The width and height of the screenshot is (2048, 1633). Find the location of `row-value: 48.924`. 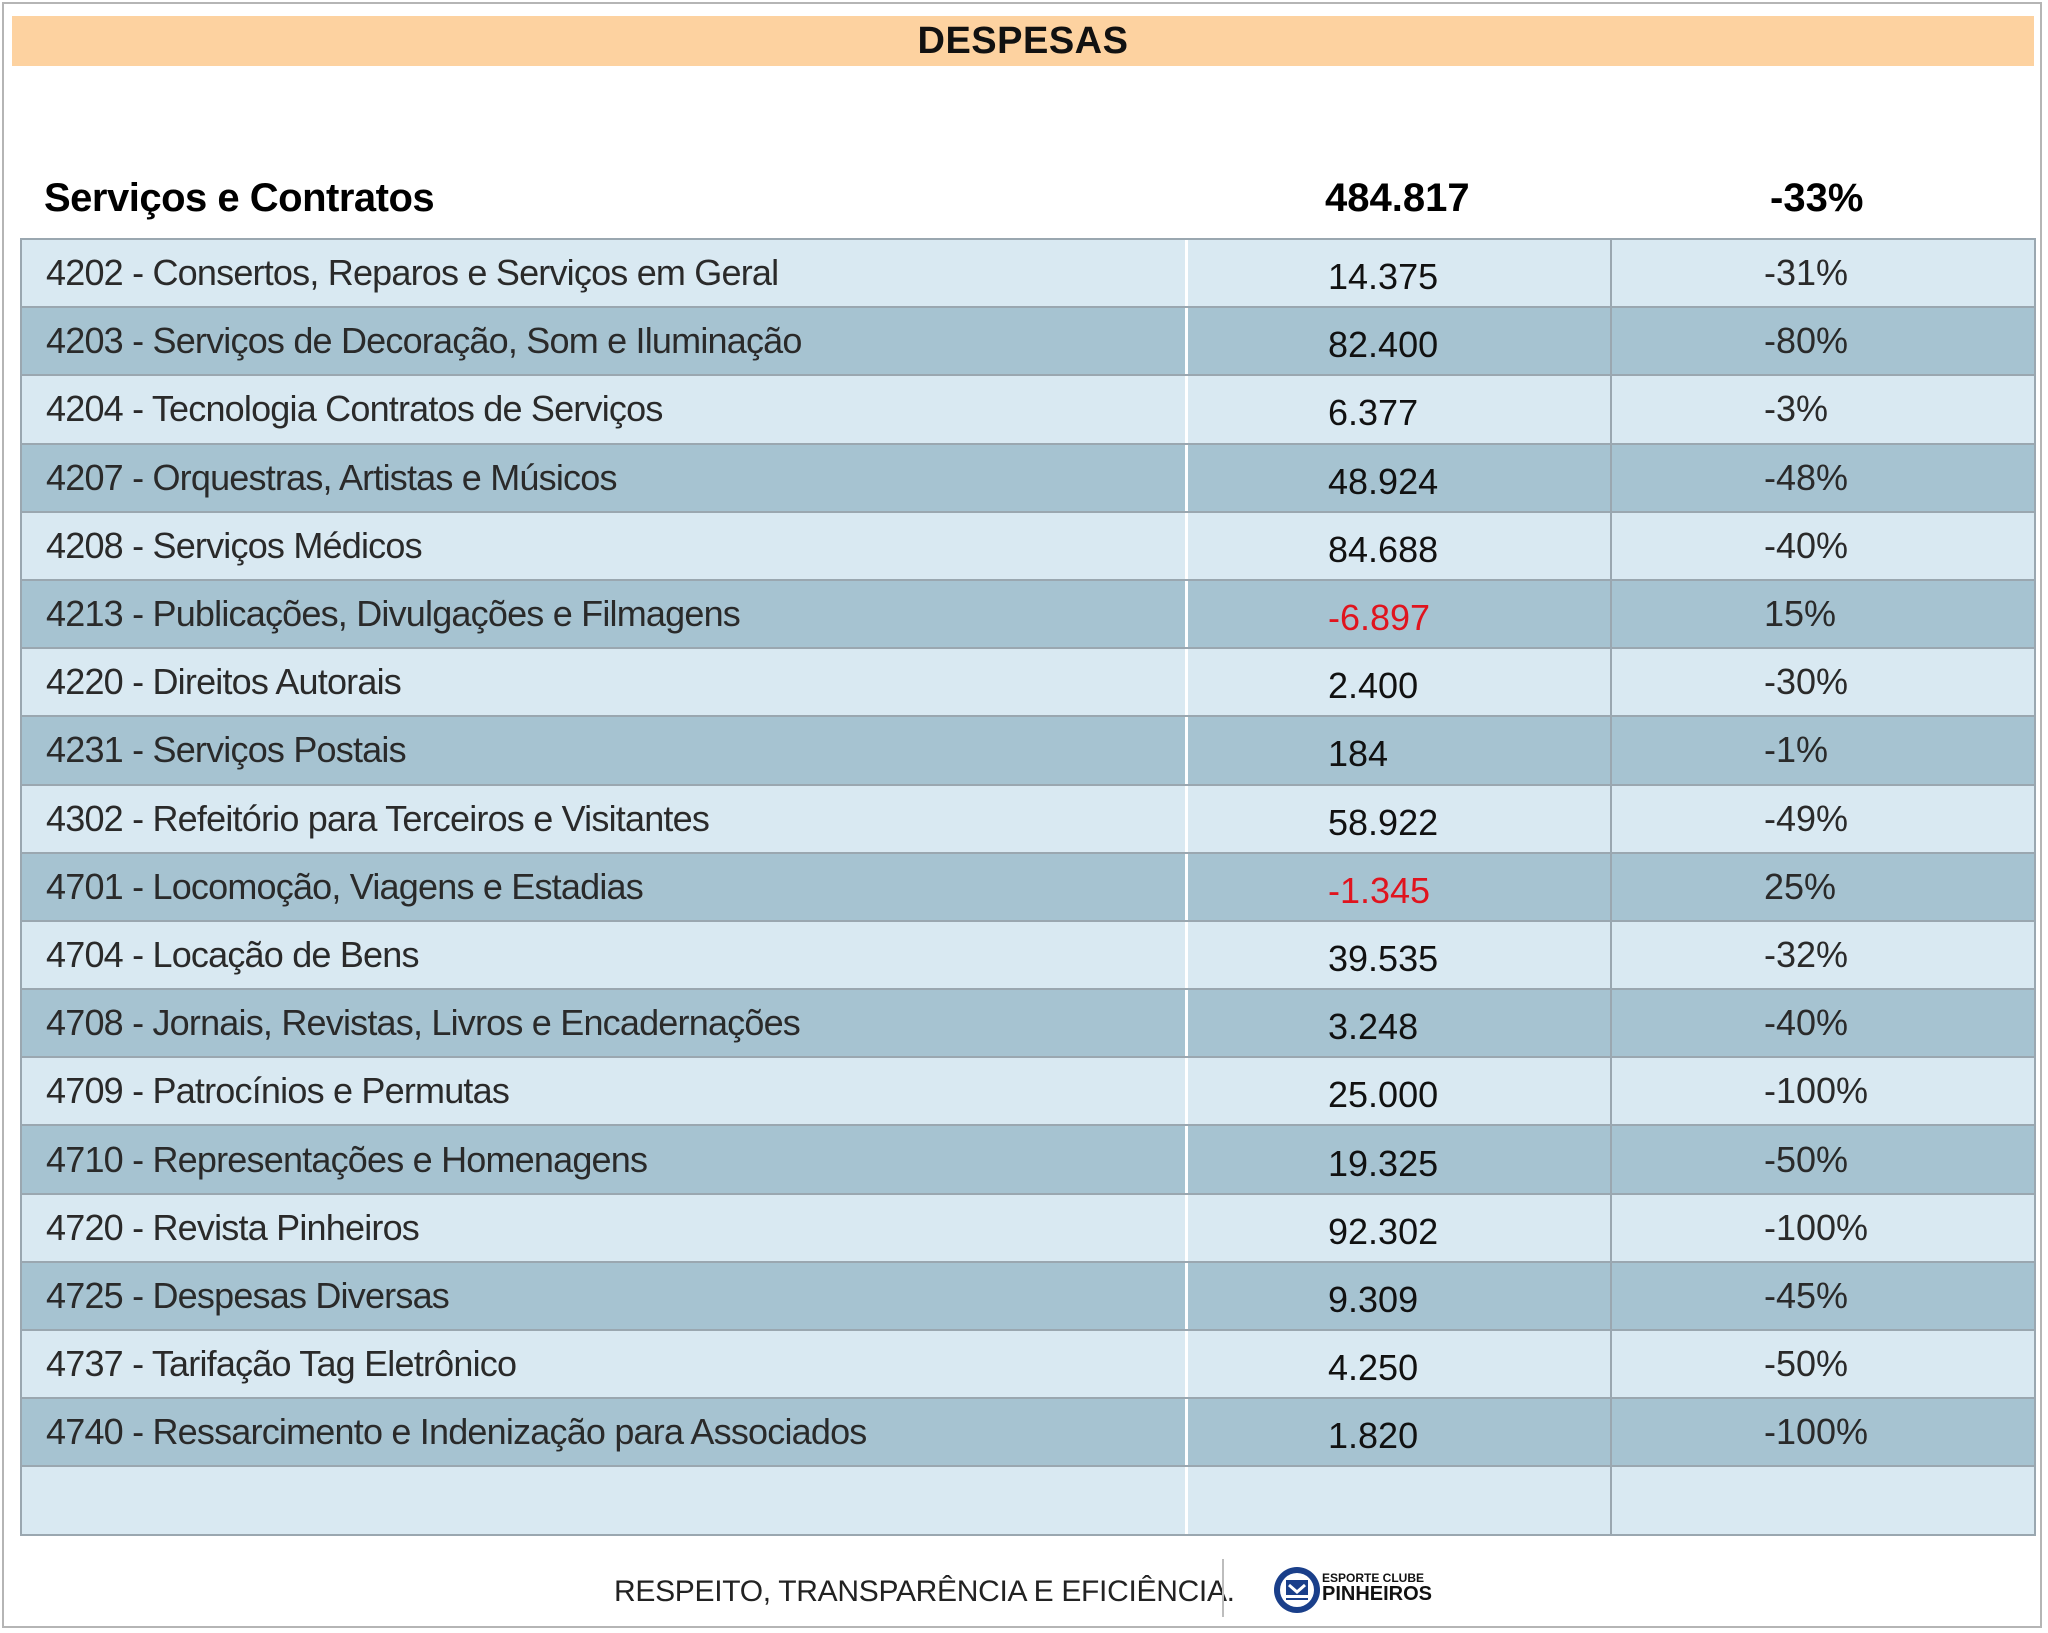

row-value: 48.924 is located at coordinates (1400, 477).